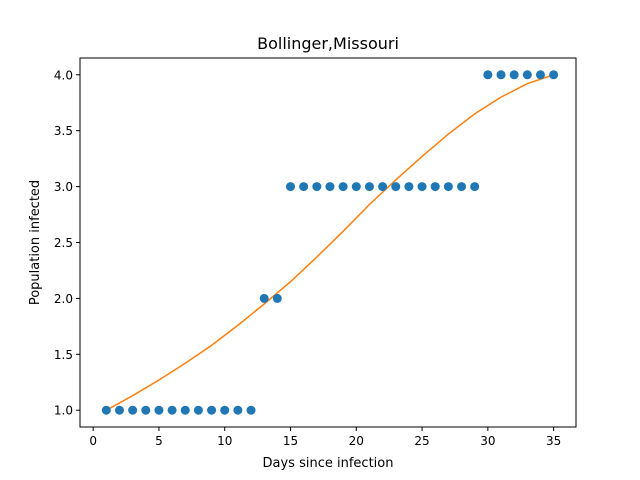 This screenshot has height=480, width=640. What do you see at coordinates (356, 441) in the screenshot?
I see `x-tick-label: 20` at bounding box center [356, 441].